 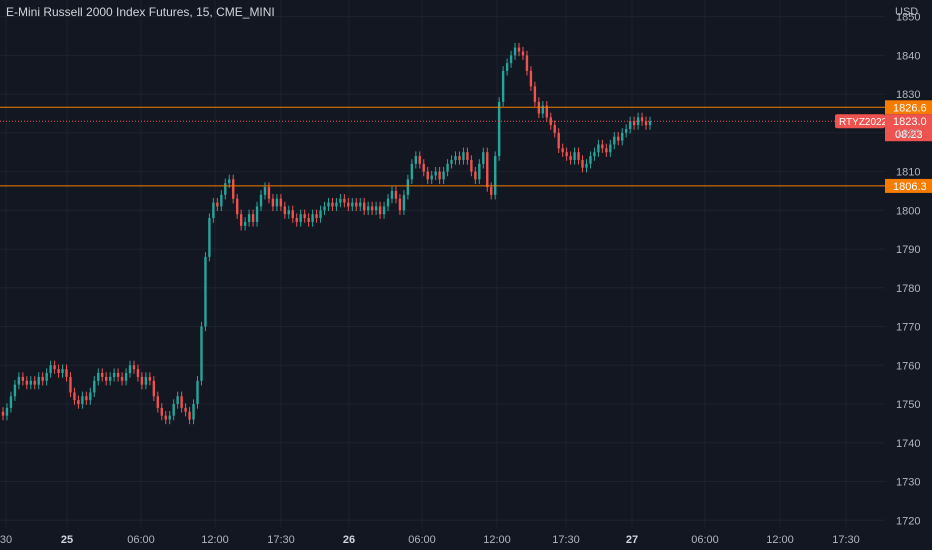 What do you see at coordinates (349, 540) in the screenshot?
I see `time-tick-label: 26` at bounding box center [349, 540].